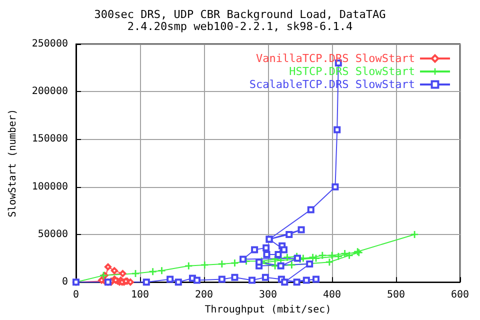 The height and width of the screenshot is (320, 480). Describe the element at coordinates (332, 295) in the screenshot. I see `x-tick-label: 400` at that location.